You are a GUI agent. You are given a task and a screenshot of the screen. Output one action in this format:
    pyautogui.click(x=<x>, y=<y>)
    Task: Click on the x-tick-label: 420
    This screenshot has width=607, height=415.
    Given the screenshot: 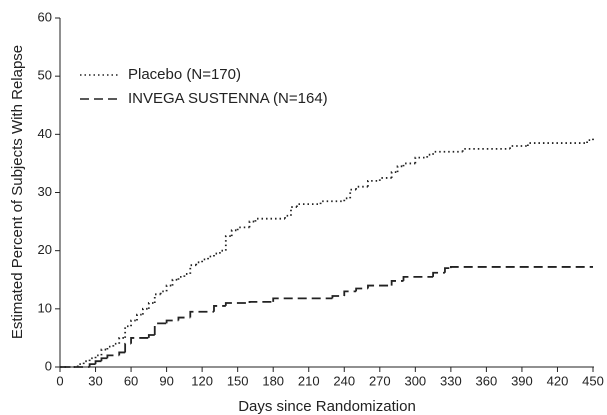 What is the action you would take?
    pyautogui.click(x=558, y=380)
    